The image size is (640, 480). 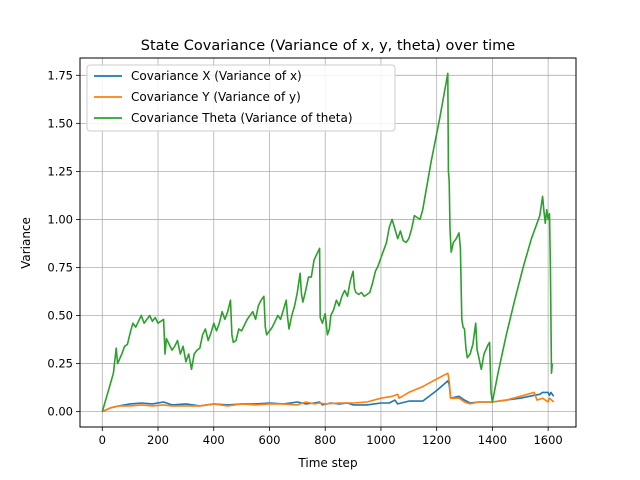 I want to click on series-line-covariance-y, so click(x=328, y=392).